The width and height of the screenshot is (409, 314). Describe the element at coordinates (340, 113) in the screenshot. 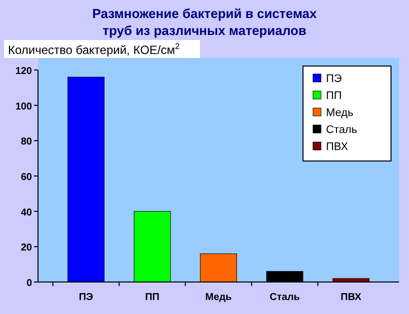

I see `legend-label: Медь` at that location.